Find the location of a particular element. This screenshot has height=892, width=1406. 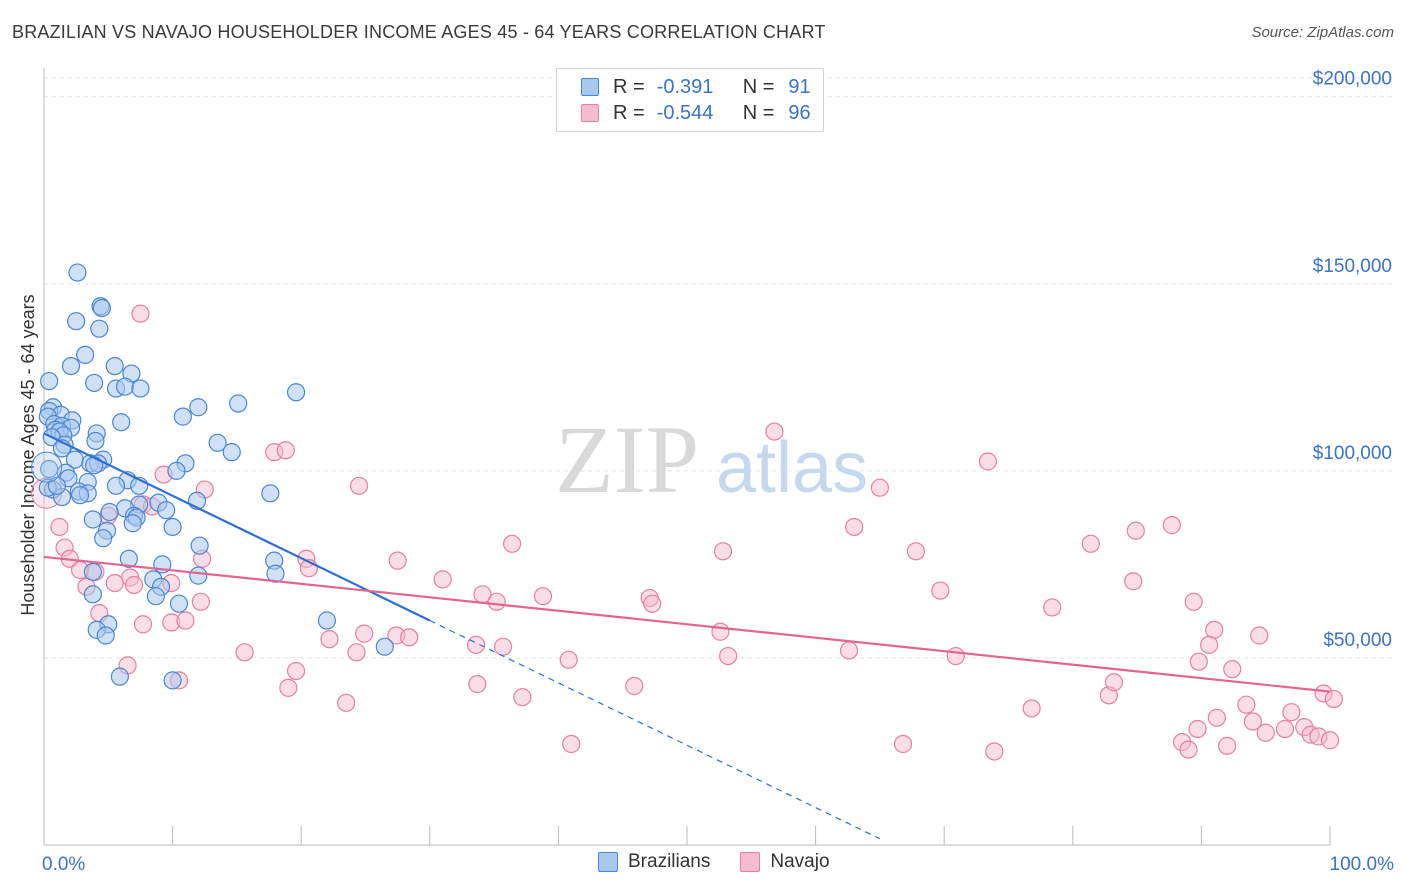

legend-n-value: 91 is located at coordinates (799, 86).